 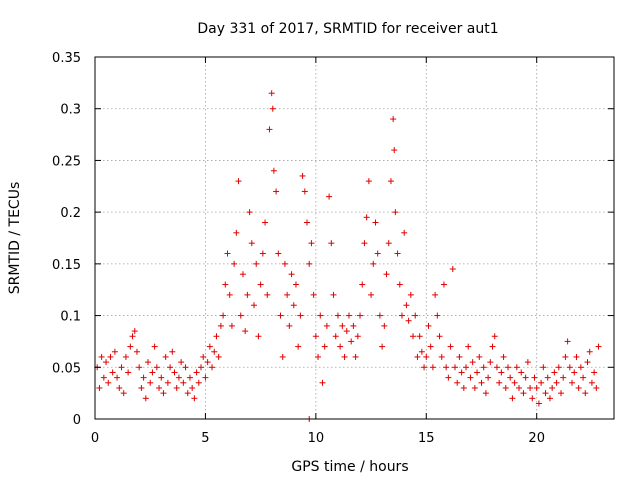 I want to click on y-tick-label: 0.35, so click(x=66, y=58).